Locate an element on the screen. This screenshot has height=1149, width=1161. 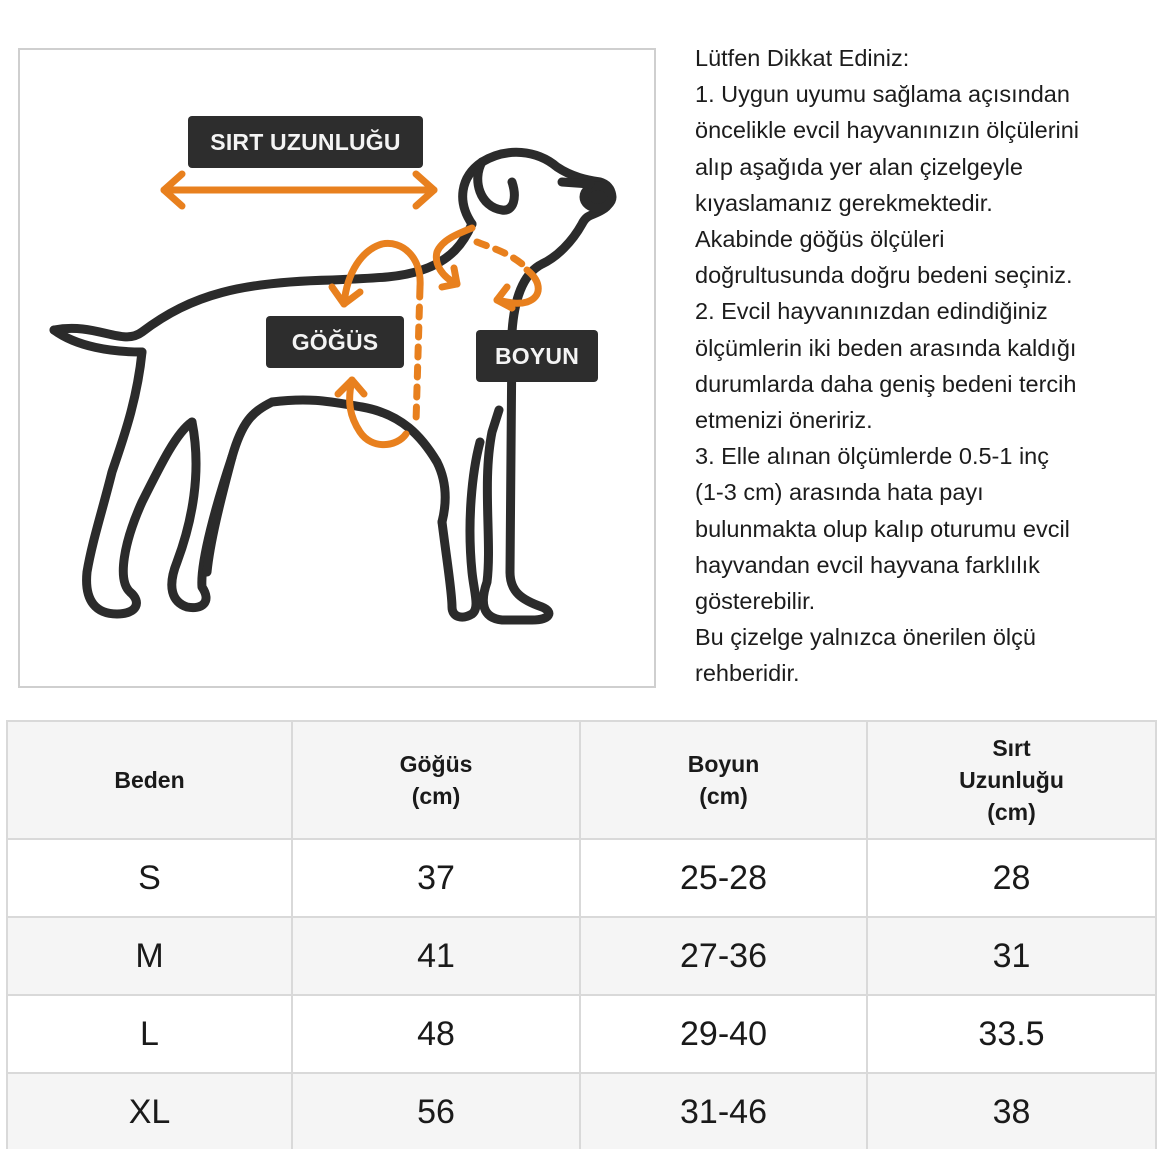
notice-line: Bu çizelge yalnızca önerilen ölçü is located at coordinates (865, 637).